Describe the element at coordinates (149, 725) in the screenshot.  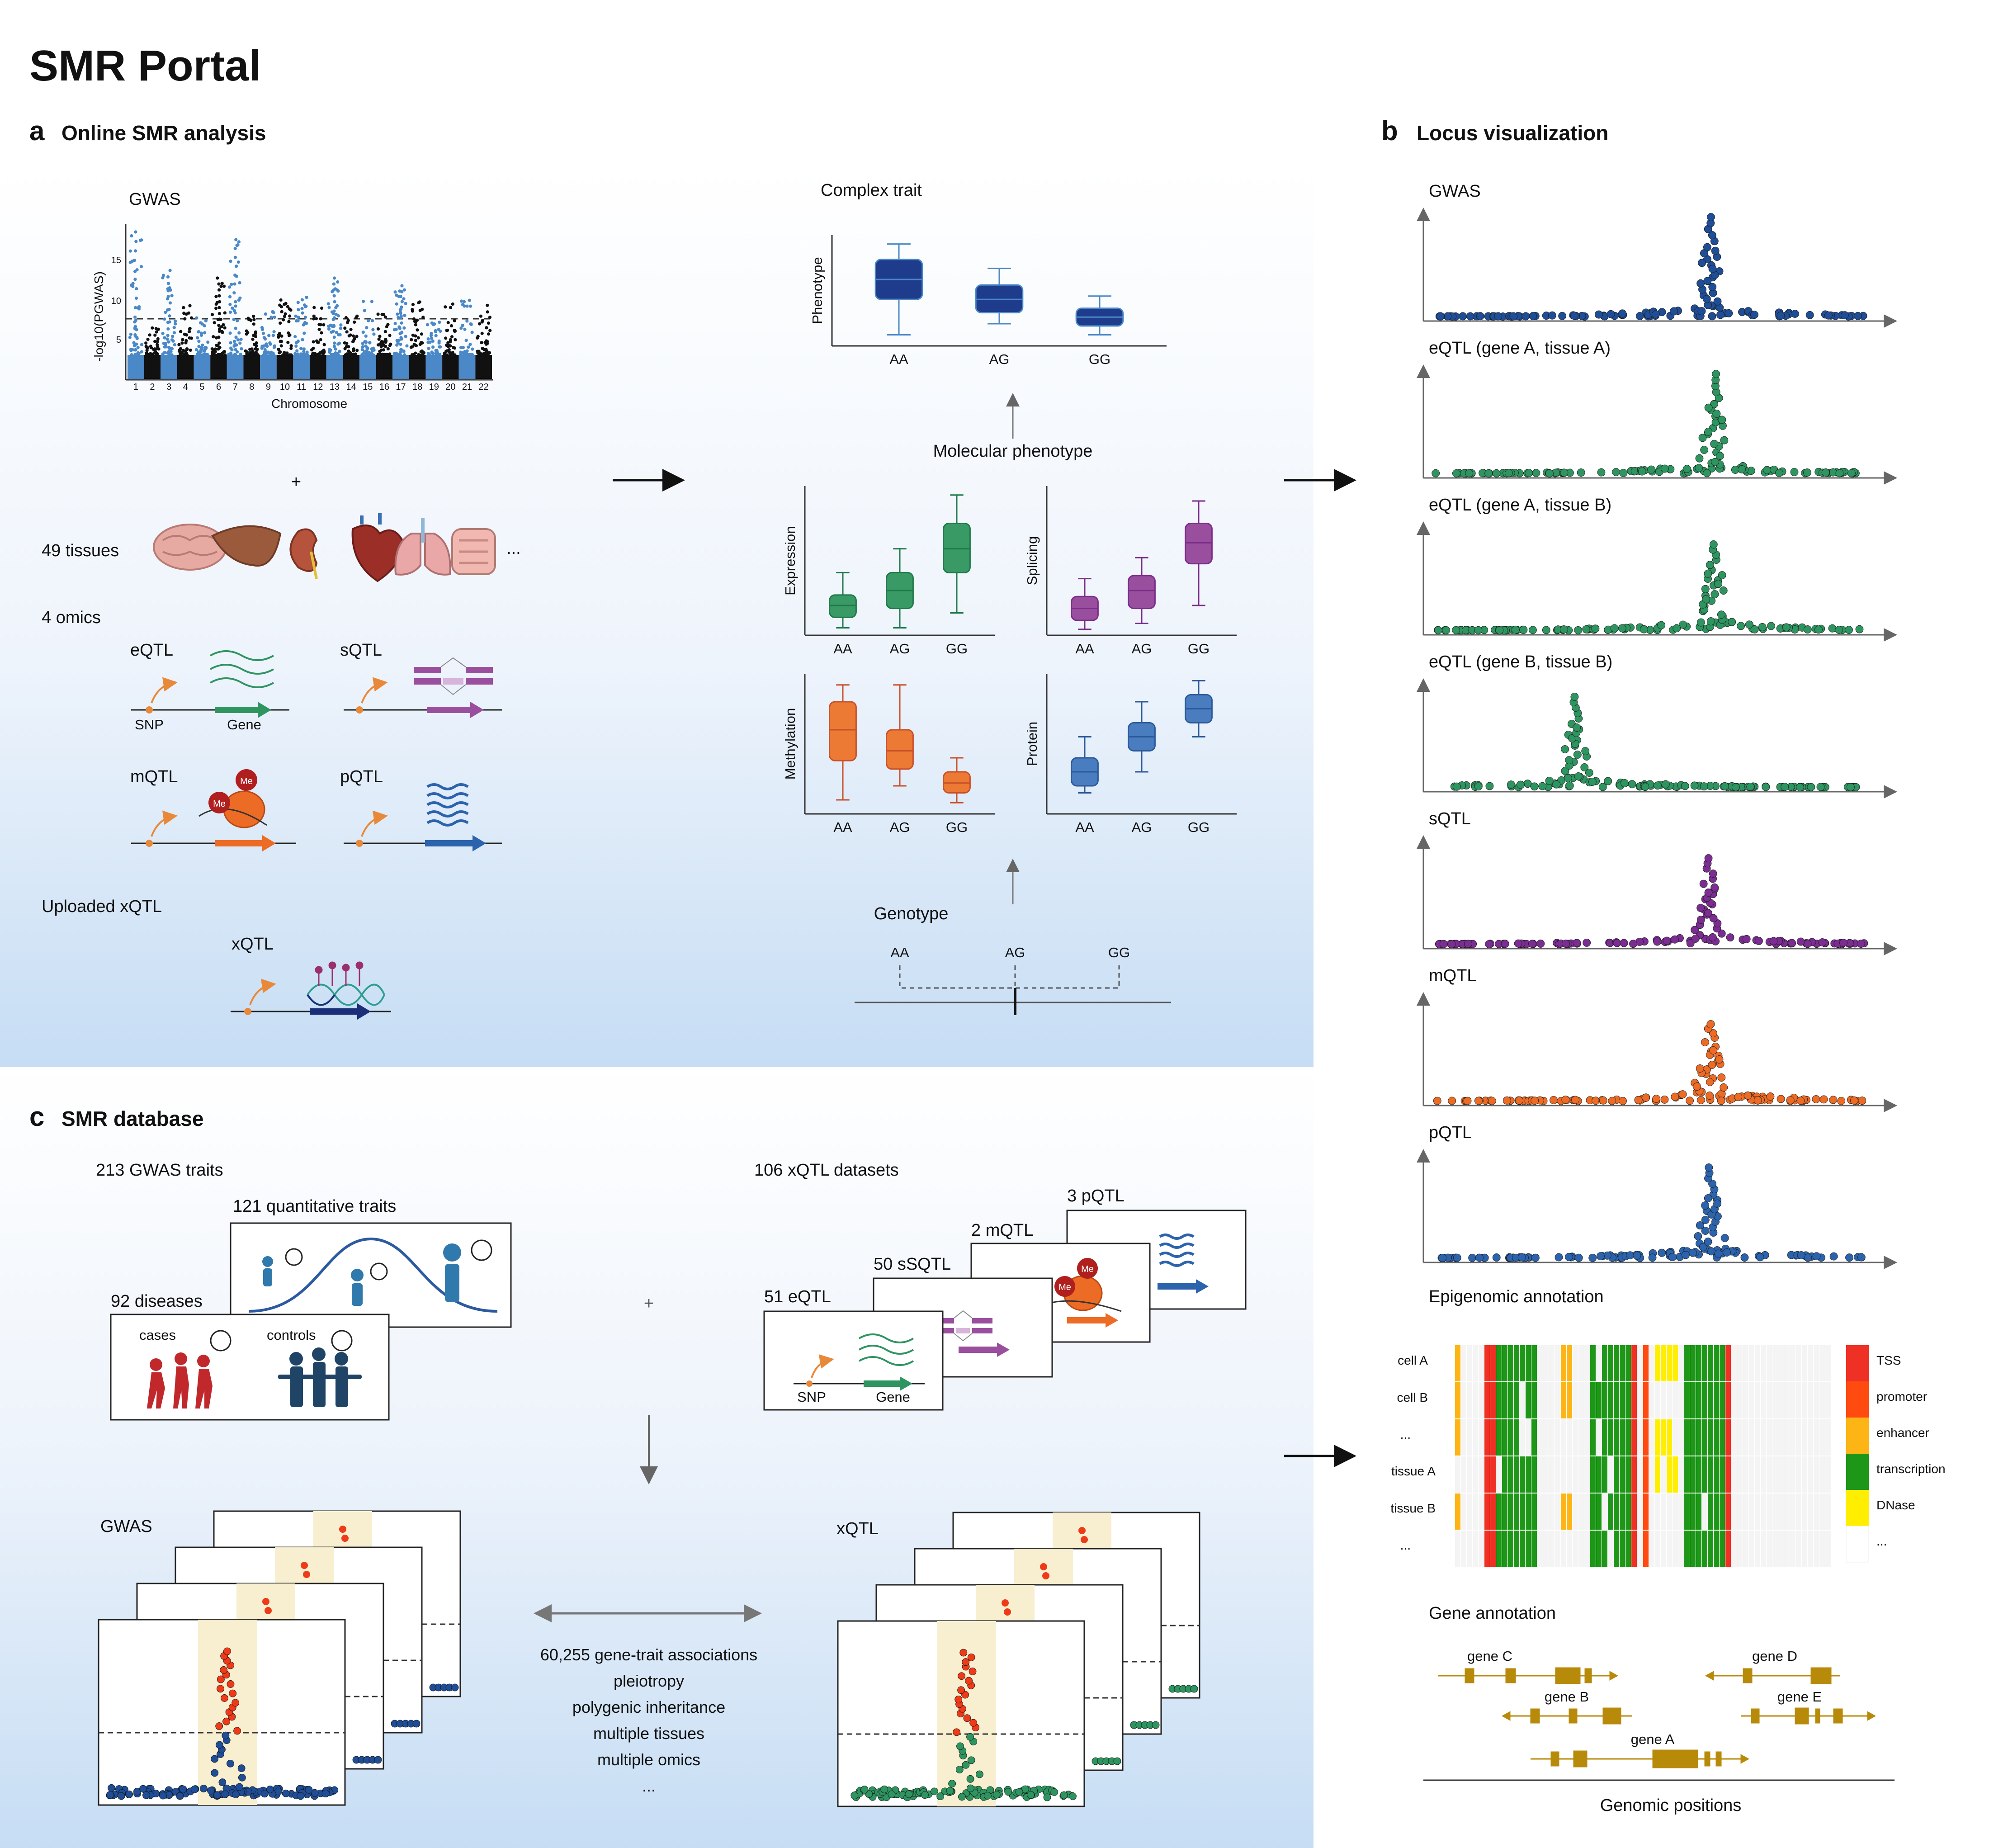
I see `snp-label: SNP` at that location.